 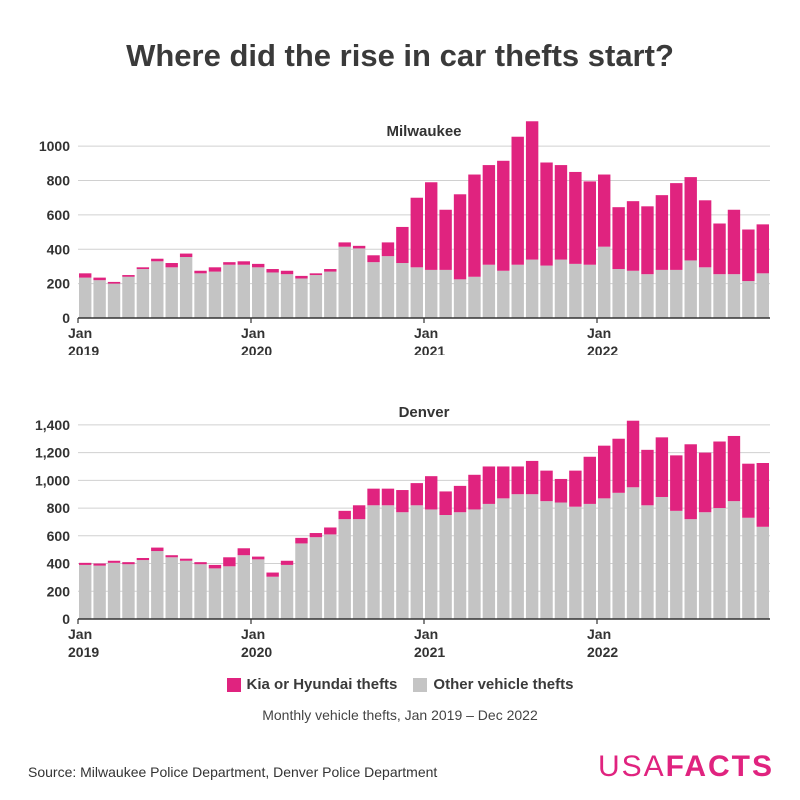 I want to click on milwaukee-y-tick-label: 200, so click(x=59, y=284).